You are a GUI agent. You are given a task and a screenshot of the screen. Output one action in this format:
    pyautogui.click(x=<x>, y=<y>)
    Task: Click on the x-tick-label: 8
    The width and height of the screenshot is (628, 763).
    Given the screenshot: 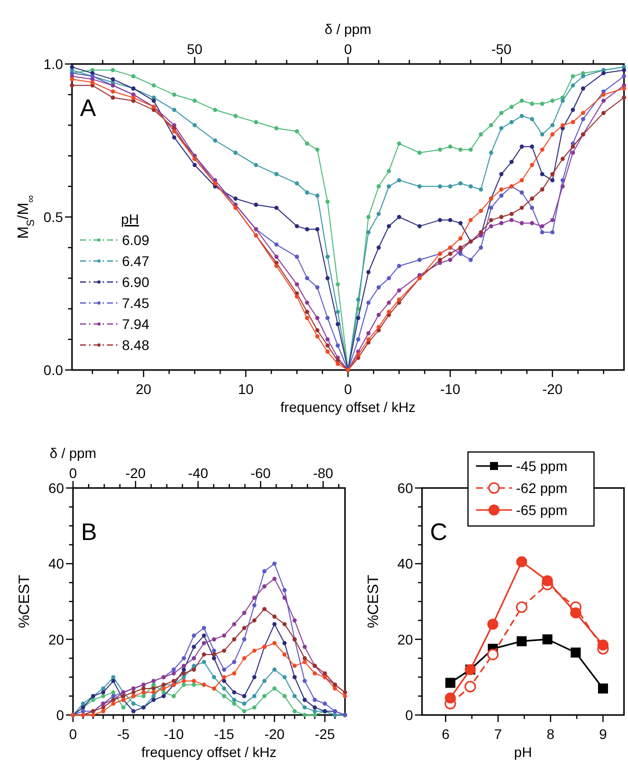 What is the action you would take?
    pyautogui.click(x=550, y=734)
    